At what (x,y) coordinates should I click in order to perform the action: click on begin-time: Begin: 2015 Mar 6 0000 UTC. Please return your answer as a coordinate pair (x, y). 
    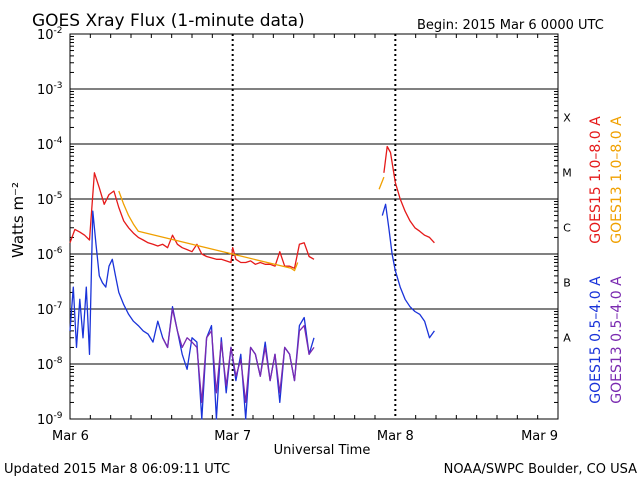
    Looking at the image, I should click on (510, 25).